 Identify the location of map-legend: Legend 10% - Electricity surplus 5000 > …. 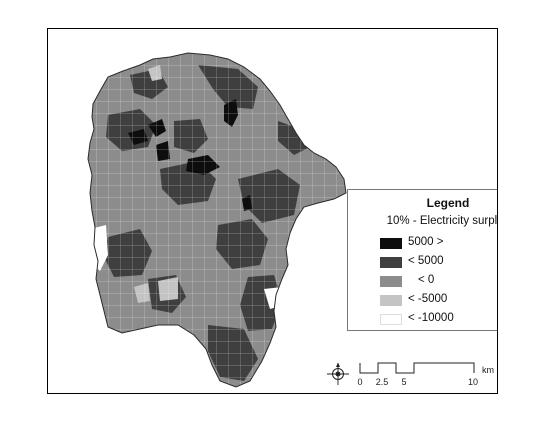
(422, 260).